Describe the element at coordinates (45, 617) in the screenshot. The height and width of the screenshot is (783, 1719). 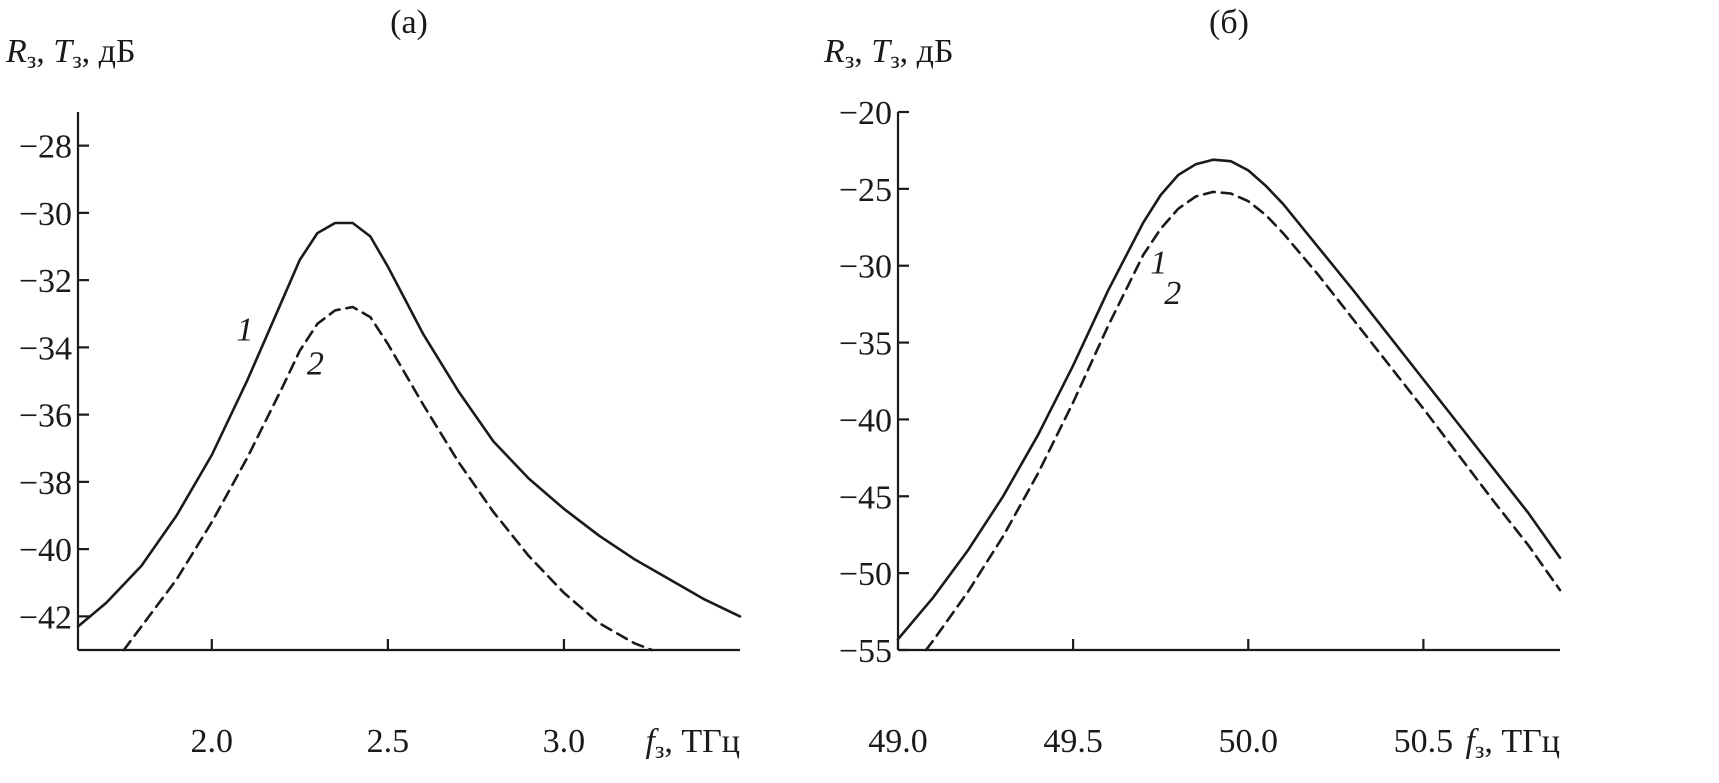
I see `y-tick-label: −42` at that location.